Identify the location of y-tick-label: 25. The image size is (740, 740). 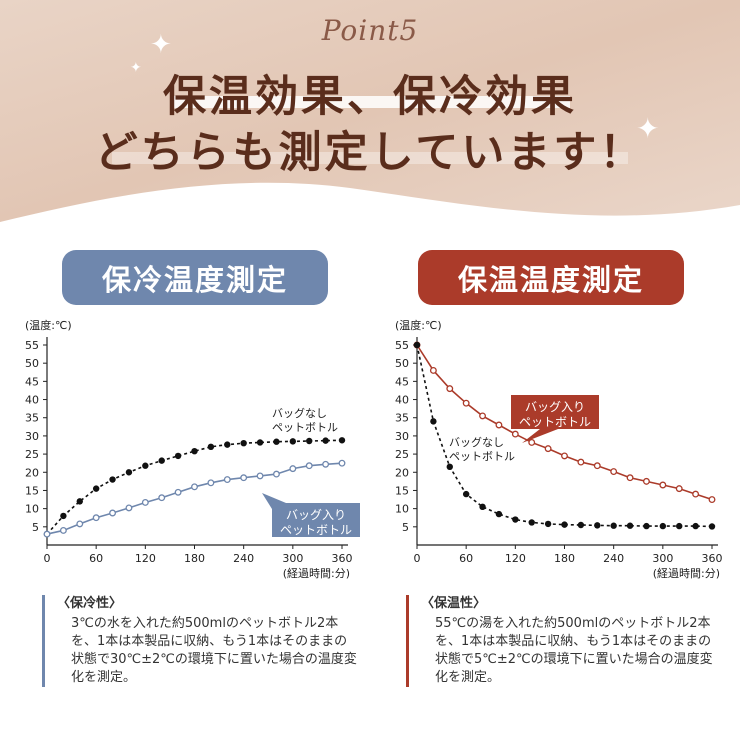
(402, 454).